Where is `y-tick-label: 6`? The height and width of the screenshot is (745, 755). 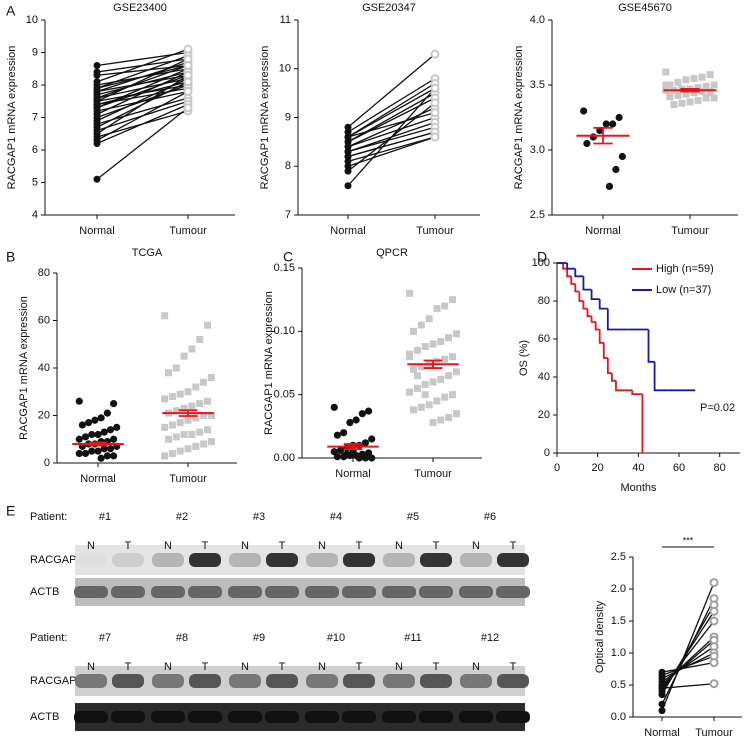 y-tick-label: 6 is located at coordinates (35, 150).